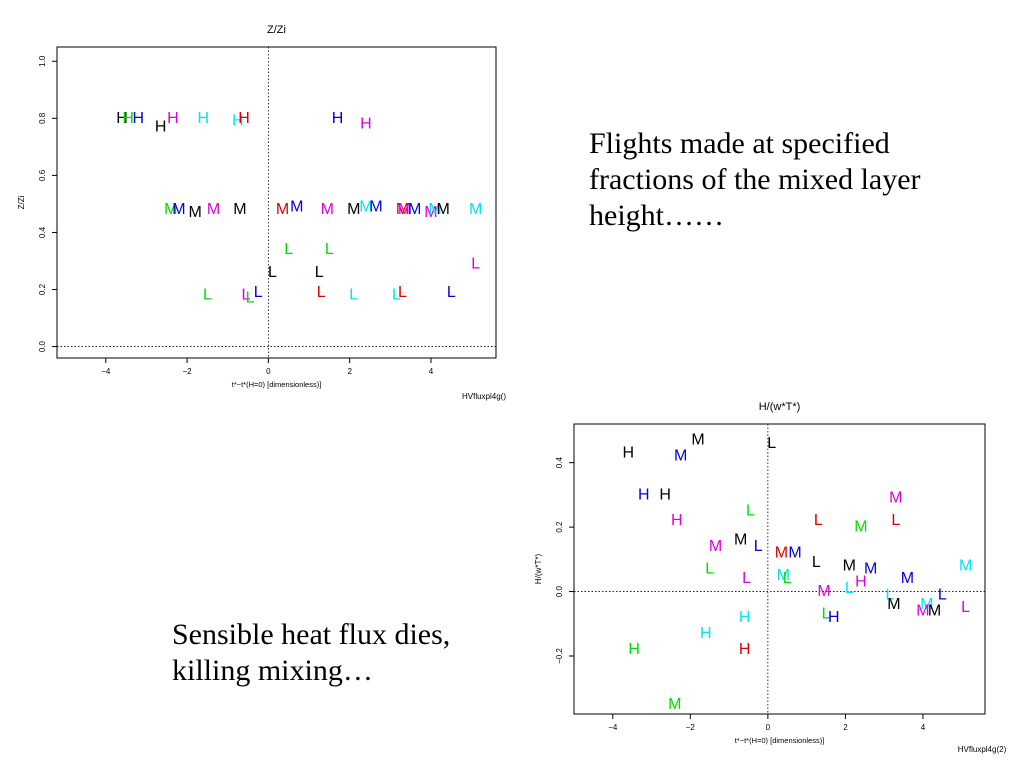 This screenshot has height=768, width=1024. What do you see at coordinates (21, 202) in the screenshot?
I see `y-axis-label: Z/Zi` at bounding box center [21, 202].